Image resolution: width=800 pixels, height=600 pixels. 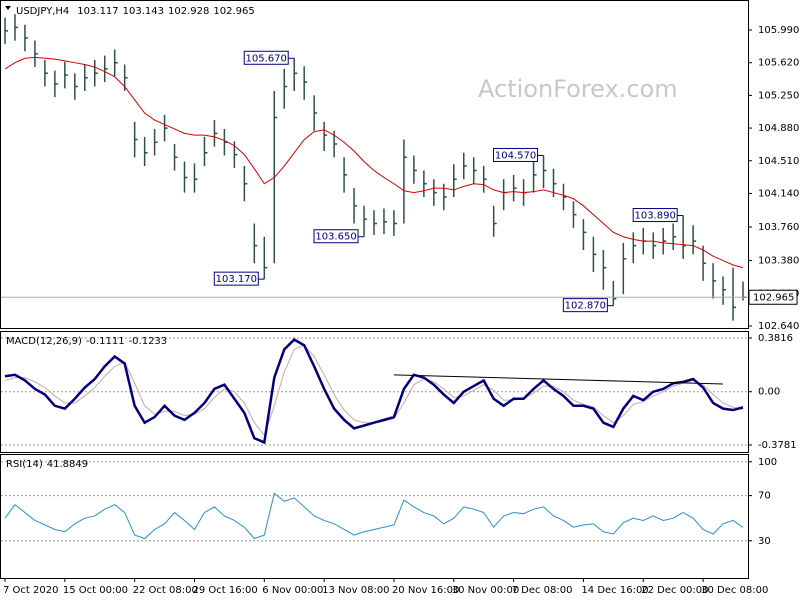 What do you see at coordinates (777, 445) in the screenshot?
I see `y-tick-label: -0.3781` at bounding box center [777, 445].